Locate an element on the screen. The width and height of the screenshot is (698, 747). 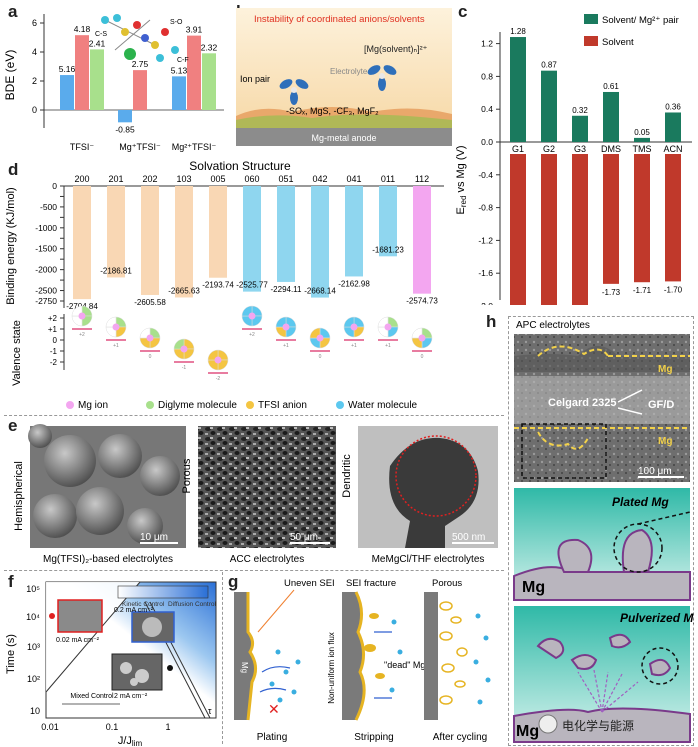
motif-valence-value: 0 is located at coordinates (320, 357).